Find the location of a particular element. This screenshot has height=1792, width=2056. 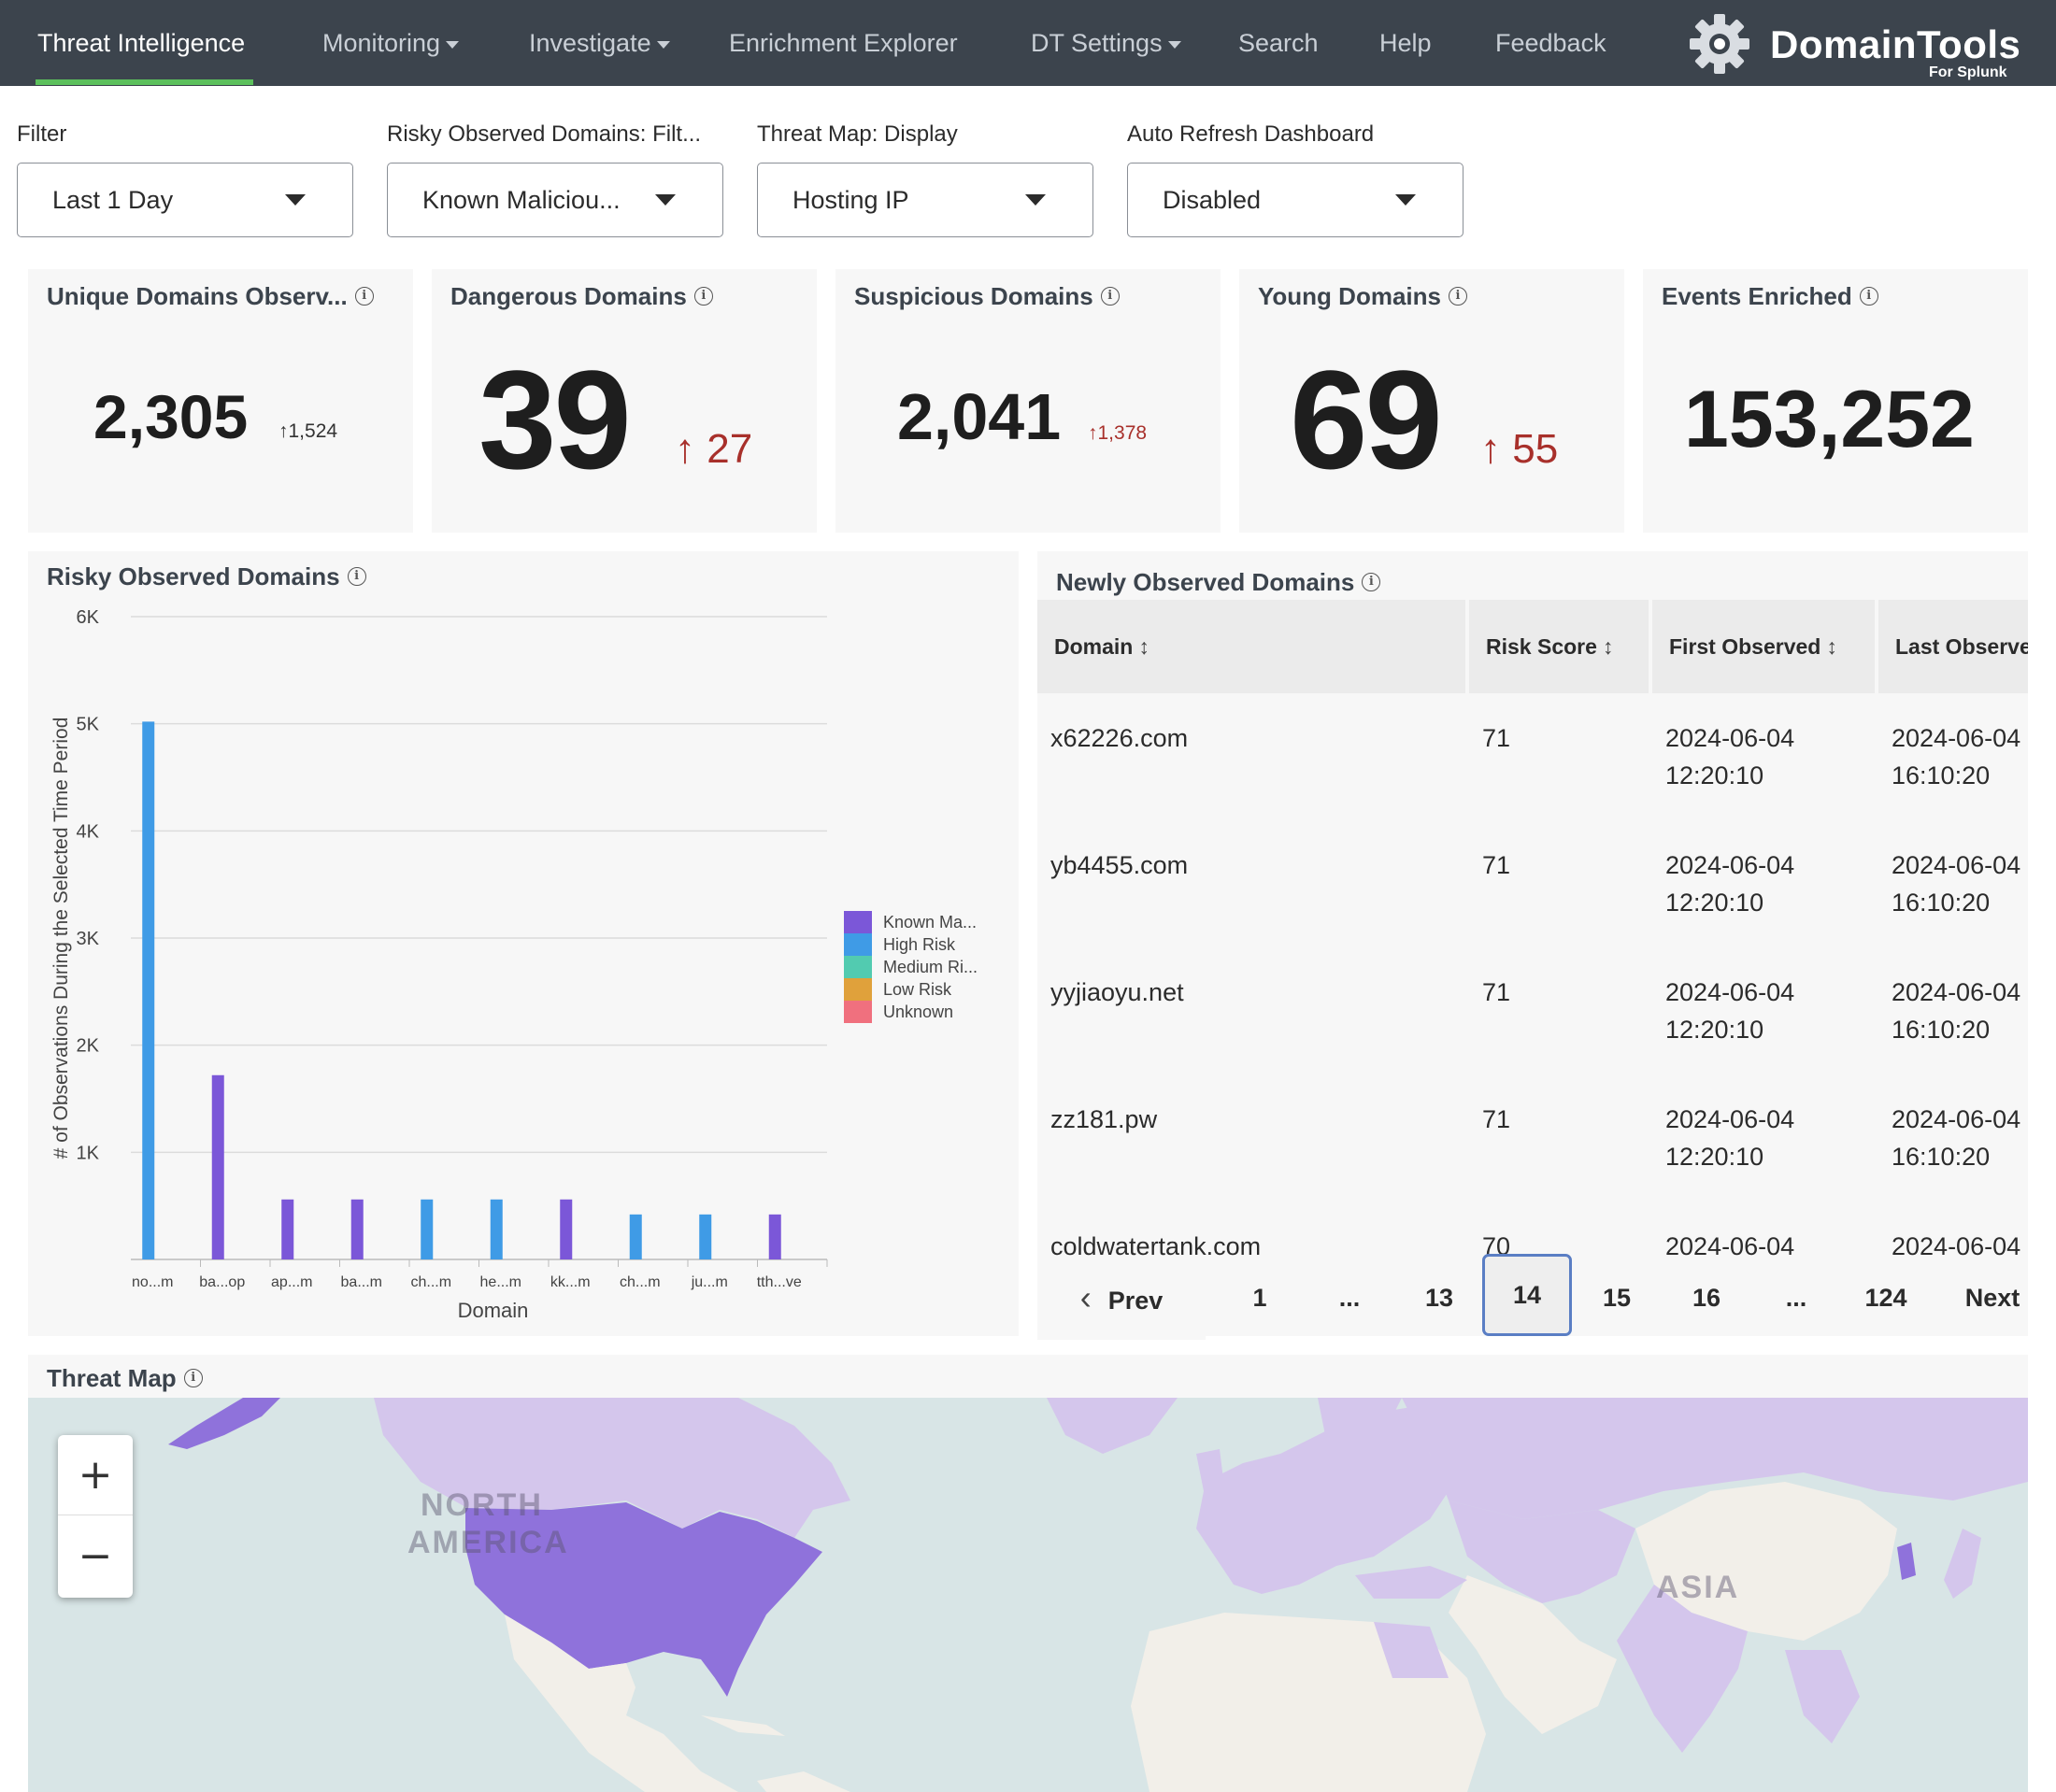

column-header-last-observed: Last Observe is located at coordinates (1953, 646).